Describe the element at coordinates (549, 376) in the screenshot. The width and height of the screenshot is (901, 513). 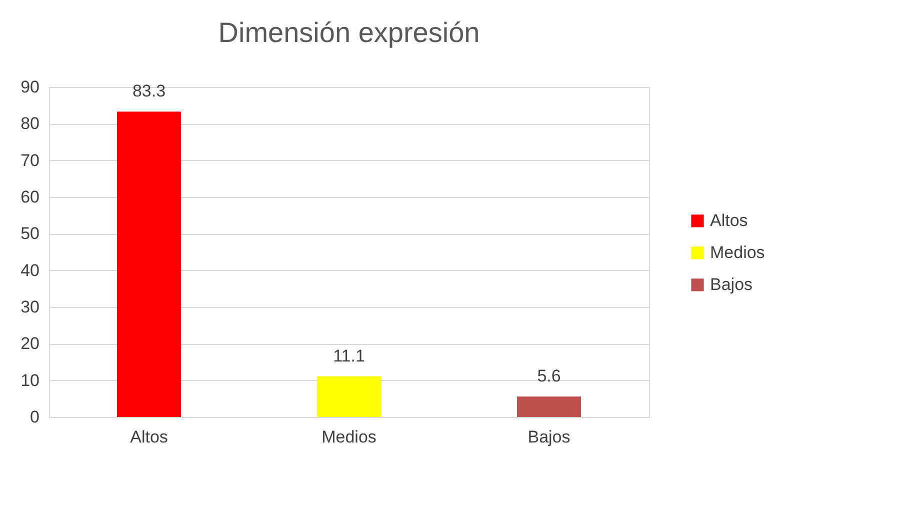
I see `data-label: 5.6` at that location.